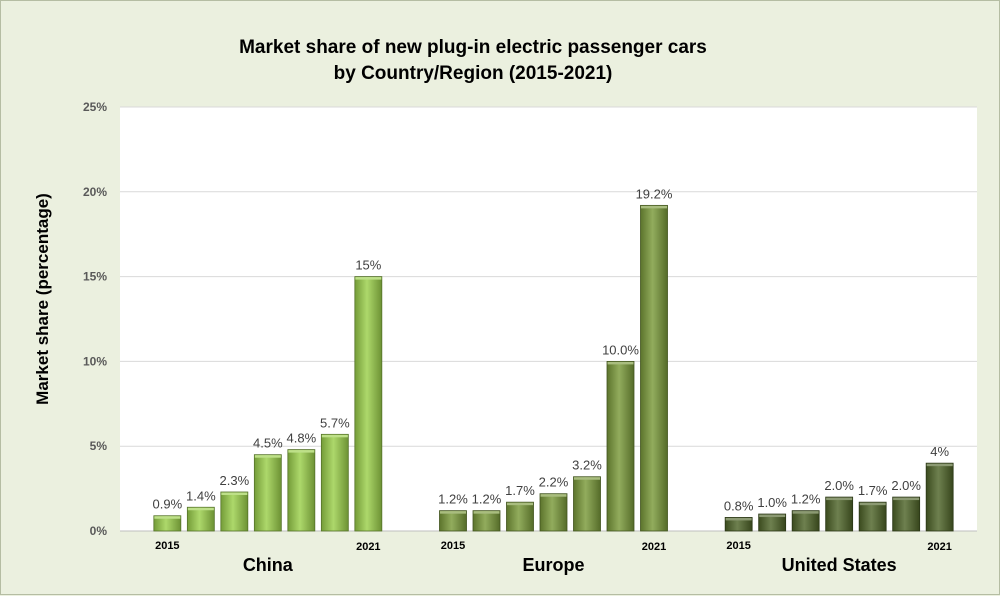 This screenshot has height=596, width=1000. What do you see at coordinates (95, 107) in the screenshot?
I see `y-tick-label: 25%` at bounding box center [95, 107].